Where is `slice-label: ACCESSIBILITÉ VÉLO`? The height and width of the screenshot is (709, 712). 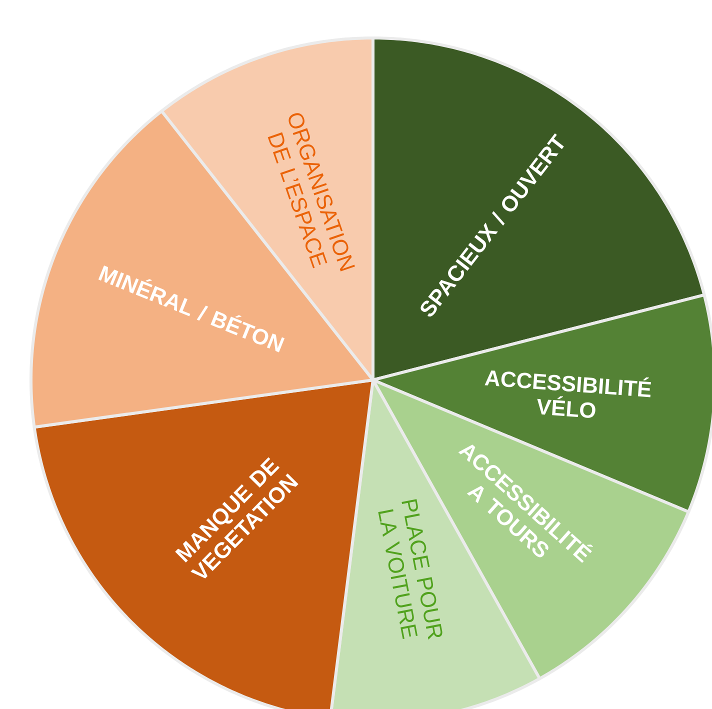 slice-label: ACCESSIBILITÉ VÉLO is located at coordinates (567, 394).